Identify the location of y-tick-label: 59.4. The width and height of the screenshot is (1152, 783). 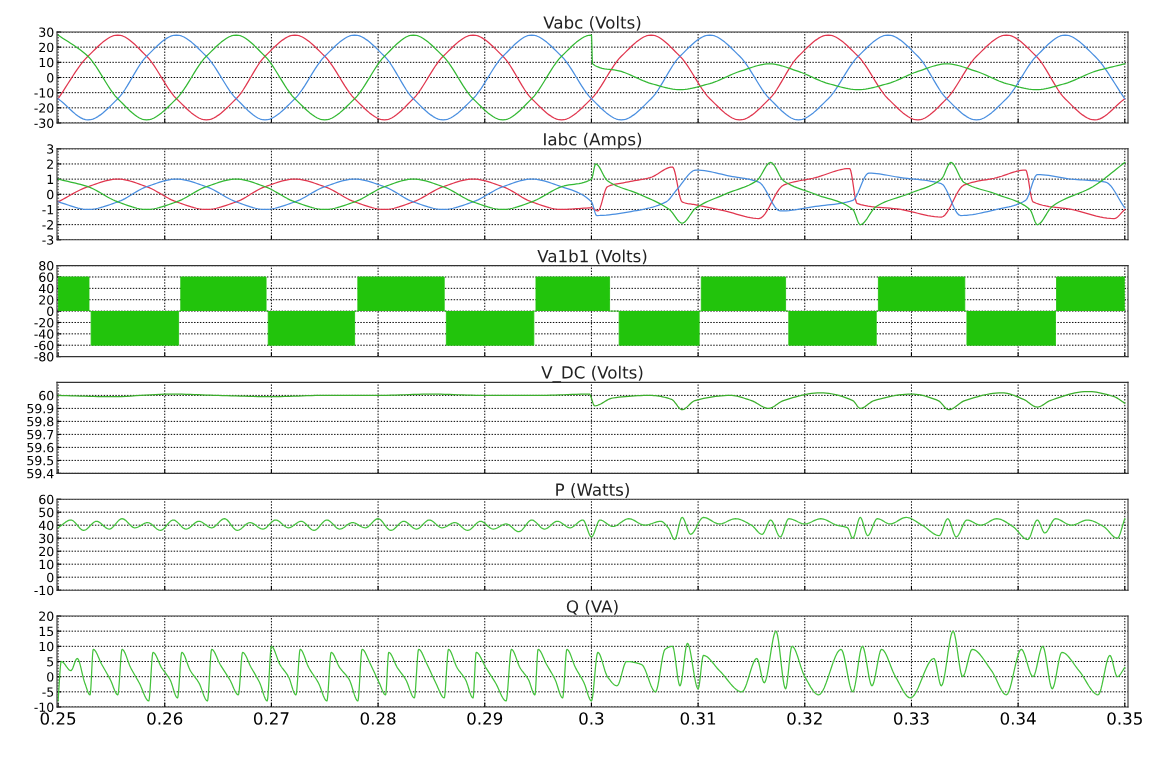
(40, 473).